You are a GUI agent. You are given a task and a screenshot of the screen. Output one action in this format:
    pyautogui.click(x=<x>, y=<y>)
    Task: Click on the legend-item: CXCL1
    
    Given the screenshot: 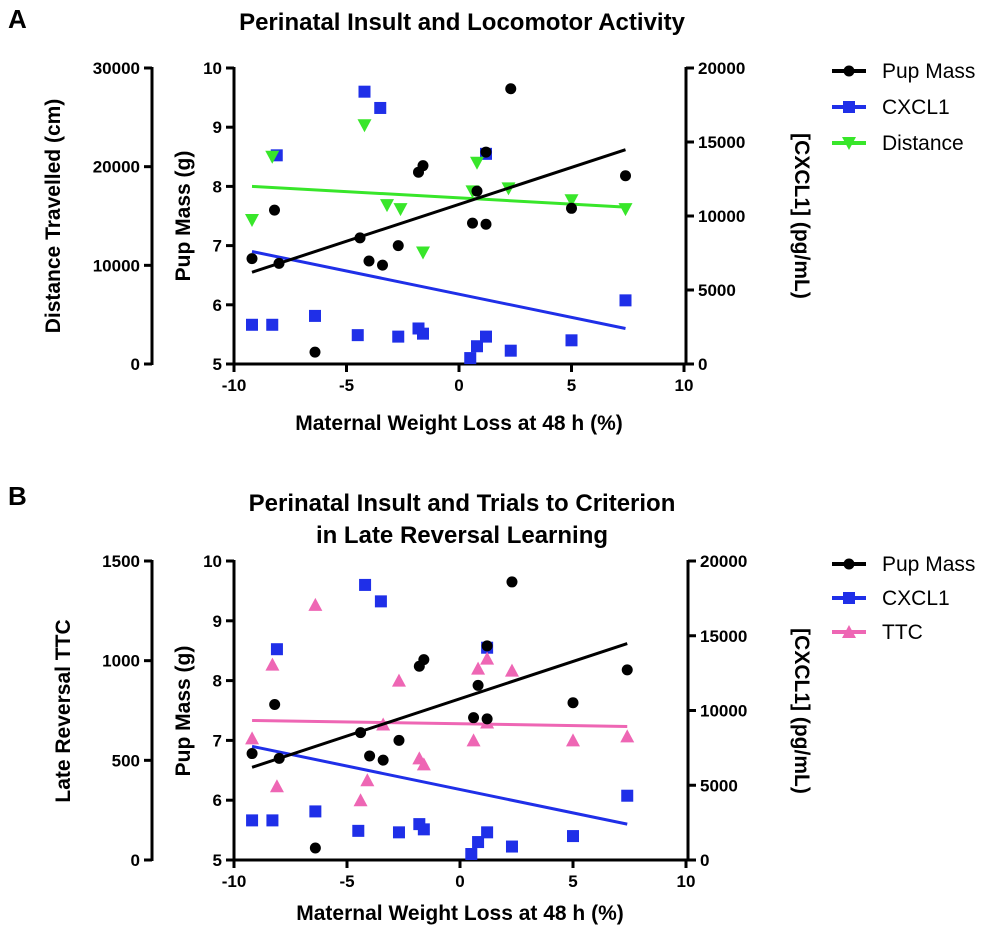 What is the action you would take?
    pyautogui.click(x=891, y=107)
    